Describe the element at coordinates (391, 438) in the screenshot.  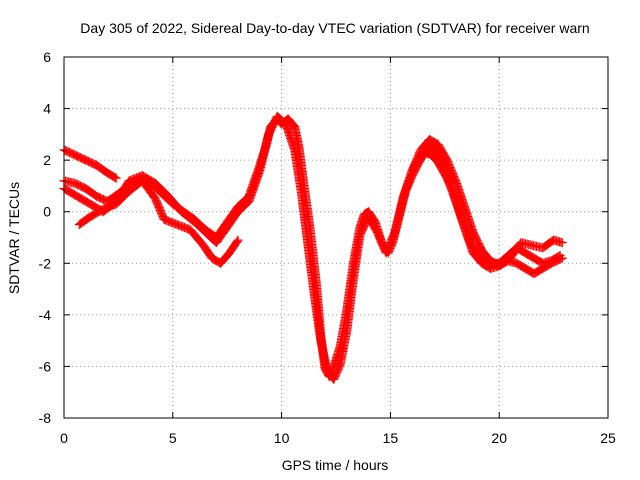
I see `x-tick-label: 15` at that location.